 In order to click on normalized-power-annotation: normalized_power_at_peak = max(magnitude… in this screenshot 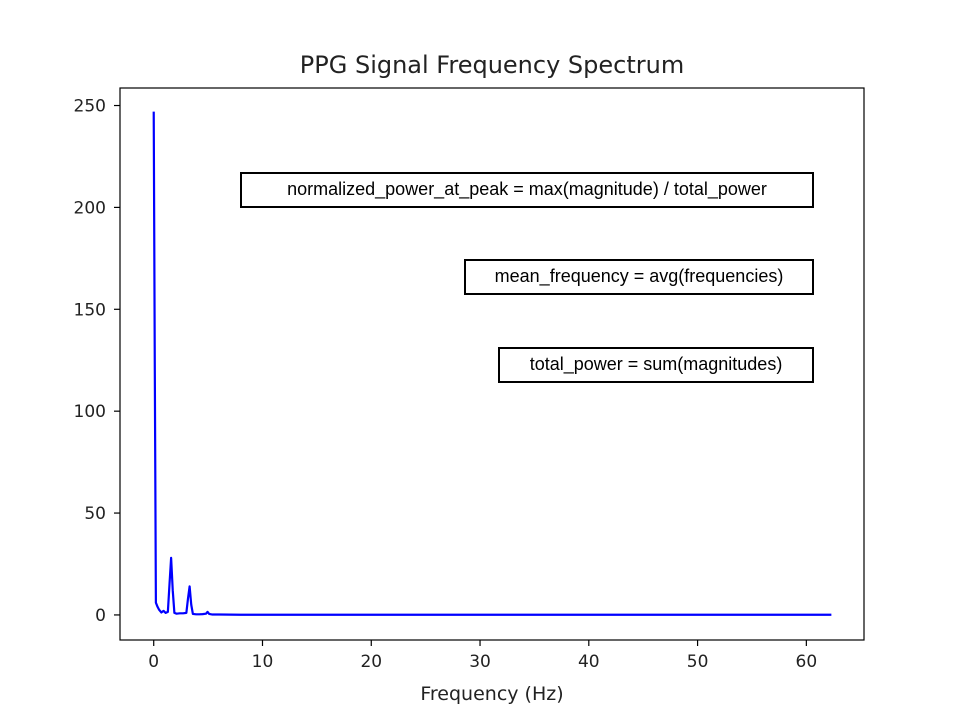, I will do `click(527, 190)`.